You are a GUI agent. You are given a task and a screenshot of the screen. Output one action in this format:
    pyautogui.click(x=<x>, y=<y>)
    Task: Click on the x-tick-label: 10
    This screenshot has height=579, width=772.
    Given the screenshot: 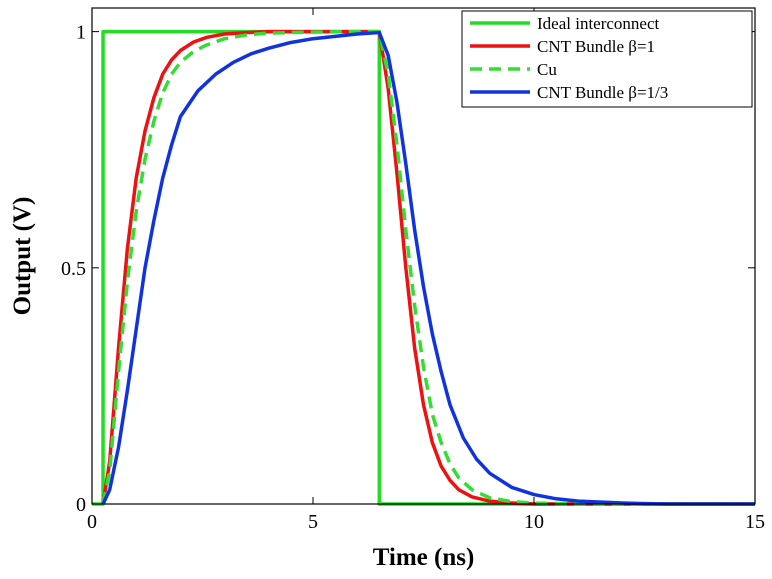 What is the action you would take?
    pyautogui.click(x=534, y=522)
    